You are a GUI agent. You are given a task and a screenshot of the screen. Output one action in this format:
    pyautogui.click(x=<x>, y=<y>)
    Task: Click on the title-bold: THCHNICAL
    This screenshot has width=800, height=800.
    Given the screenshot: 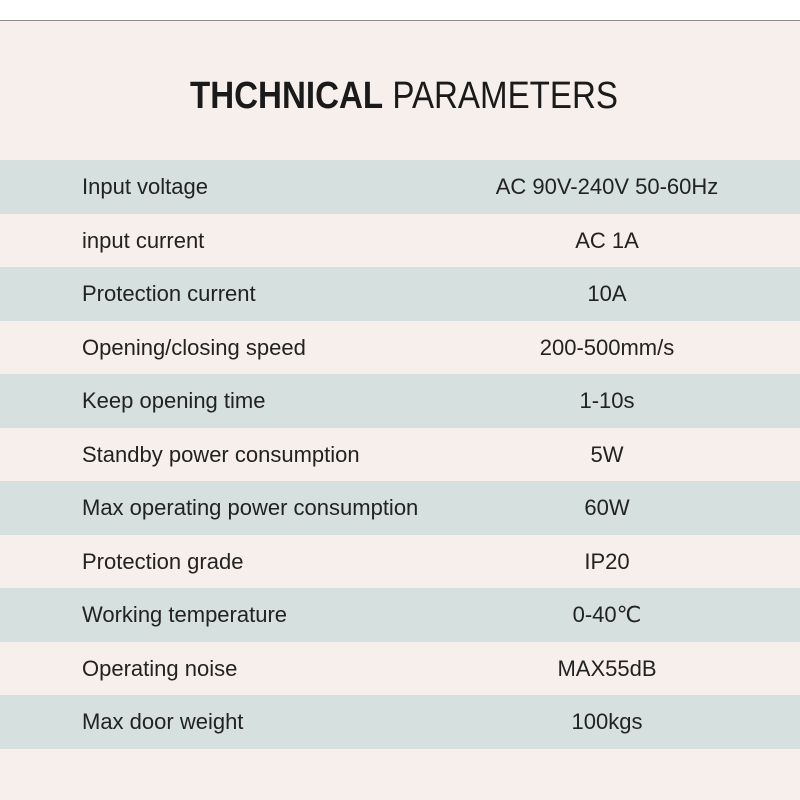 What is the action you would take?
    pyautogui.click(x=286, y=96)
    